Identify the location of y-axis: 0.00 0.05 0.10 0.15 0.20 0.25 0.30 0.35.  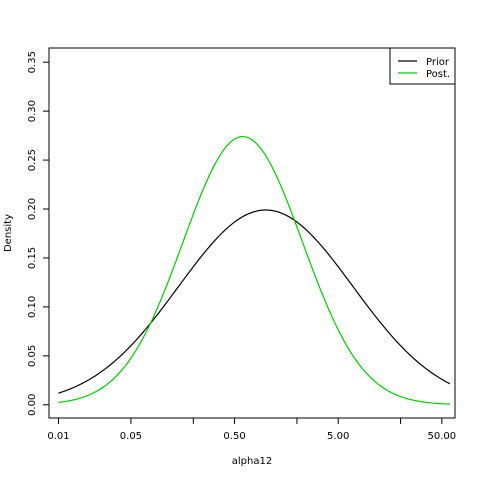
(38, 233).